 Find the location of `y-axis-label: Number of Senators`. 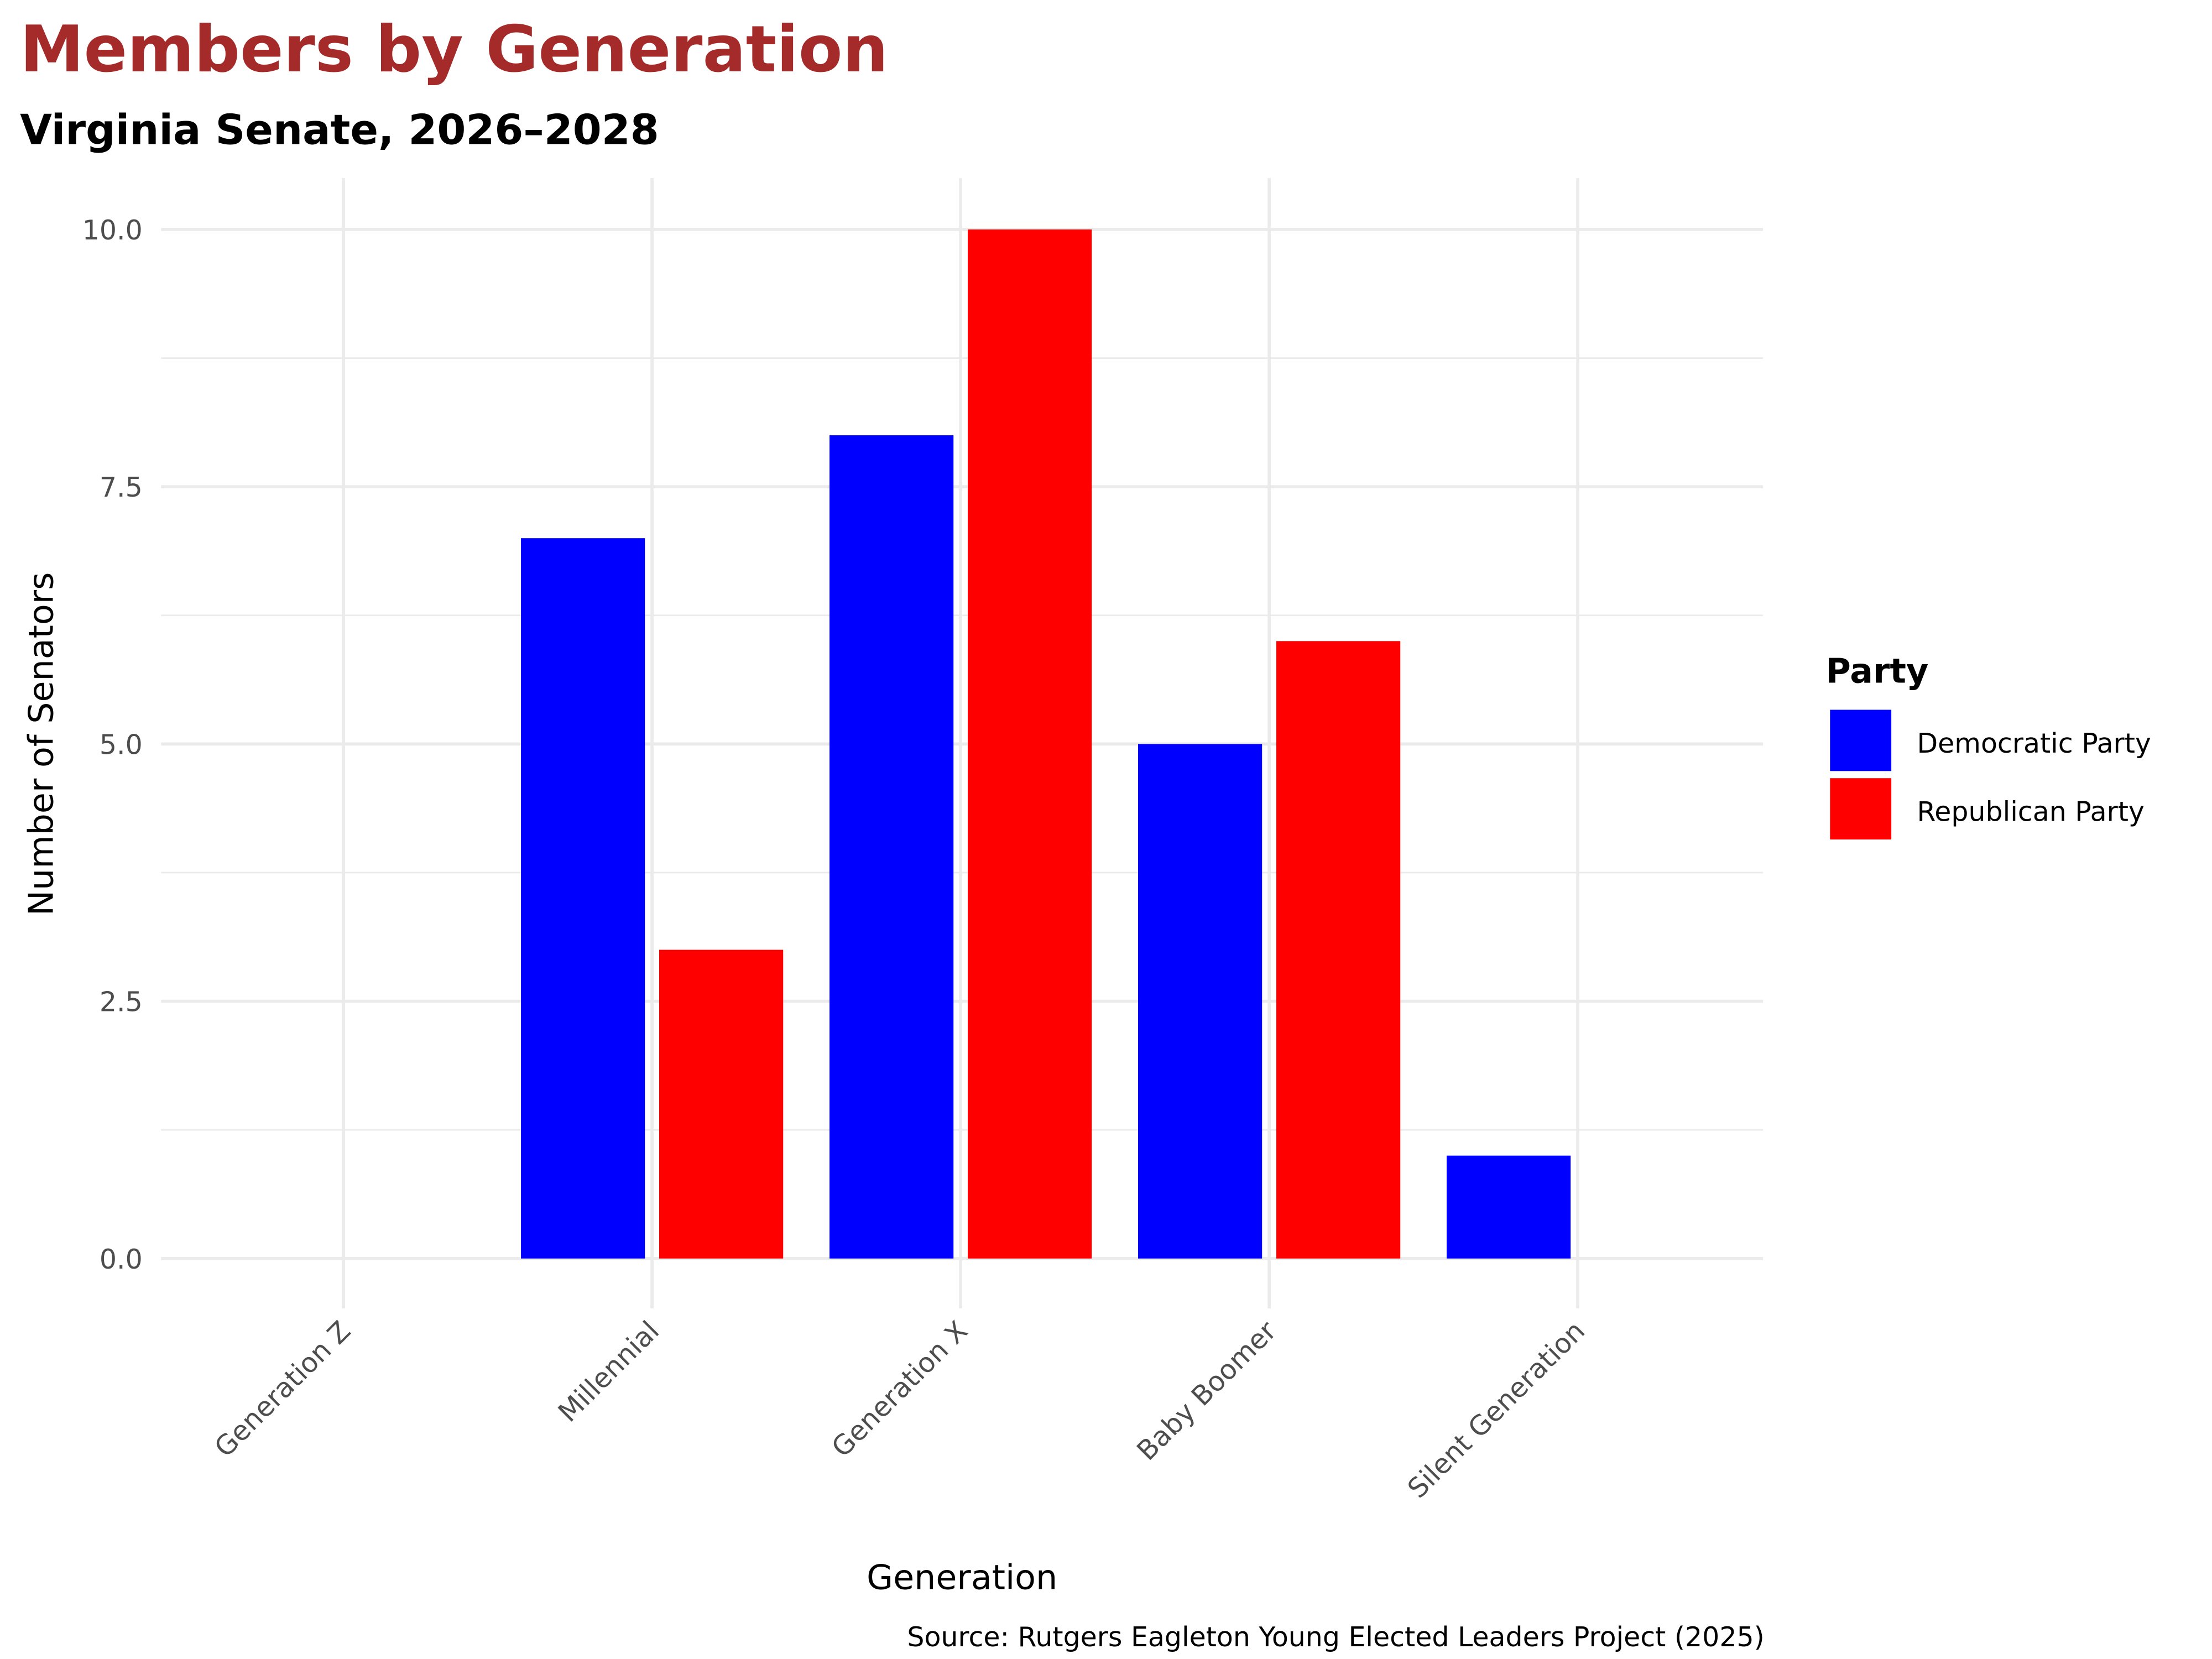

y-axis-label: Number of Senators is located at coordinates (41, 744).